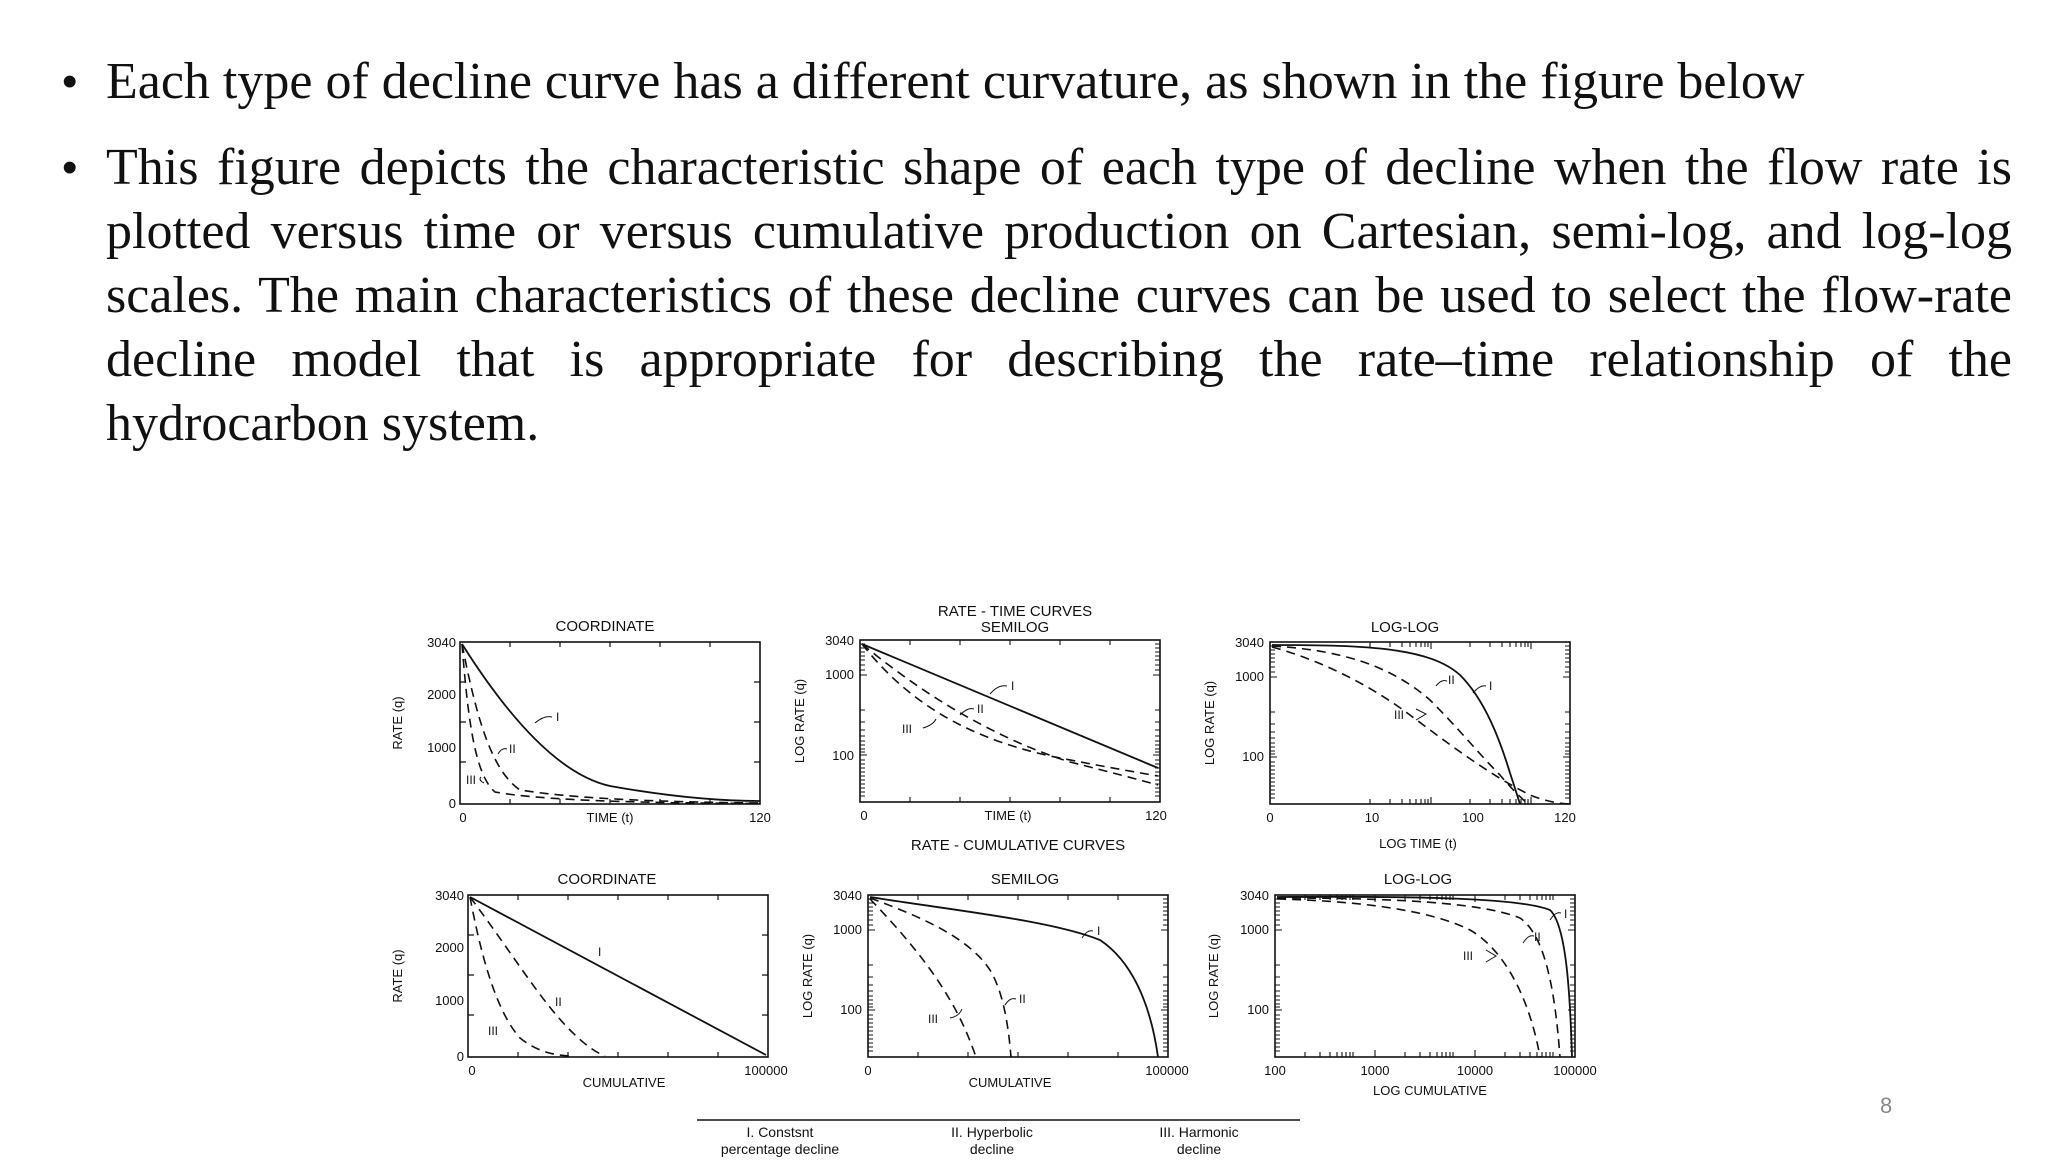 The width and height of the screenshot is (2048, 1165). Describe the element at coordinates (1199, 1149) in the screenshot. I see `legend-item-III-line2: decline` at that location.